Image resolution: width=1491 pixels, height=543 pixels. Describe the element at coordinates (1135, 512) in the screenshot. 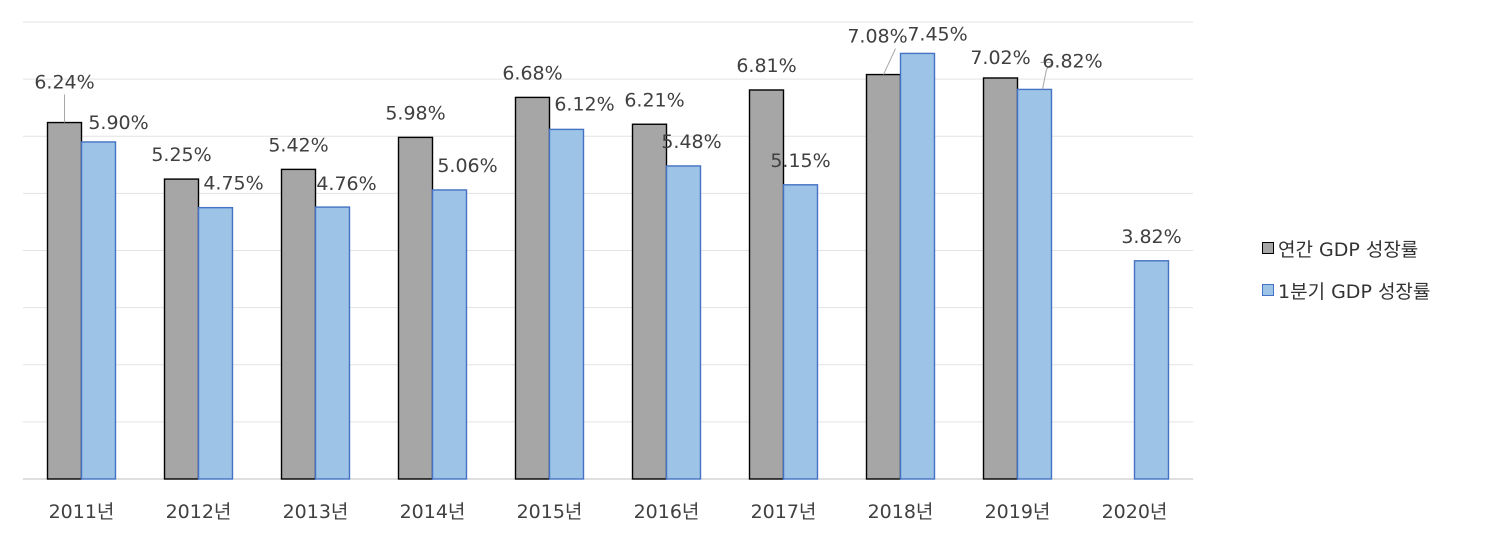

I see `x-tick-label: 2020년` at that location.